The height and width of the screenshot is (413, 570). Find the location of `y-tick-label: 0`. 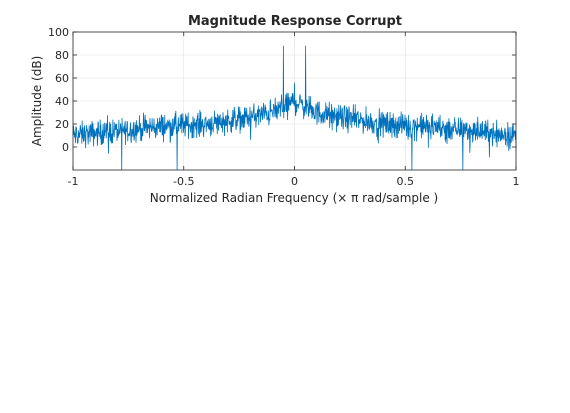

y-tick-label: 0 is located at coordinates (65, 147).